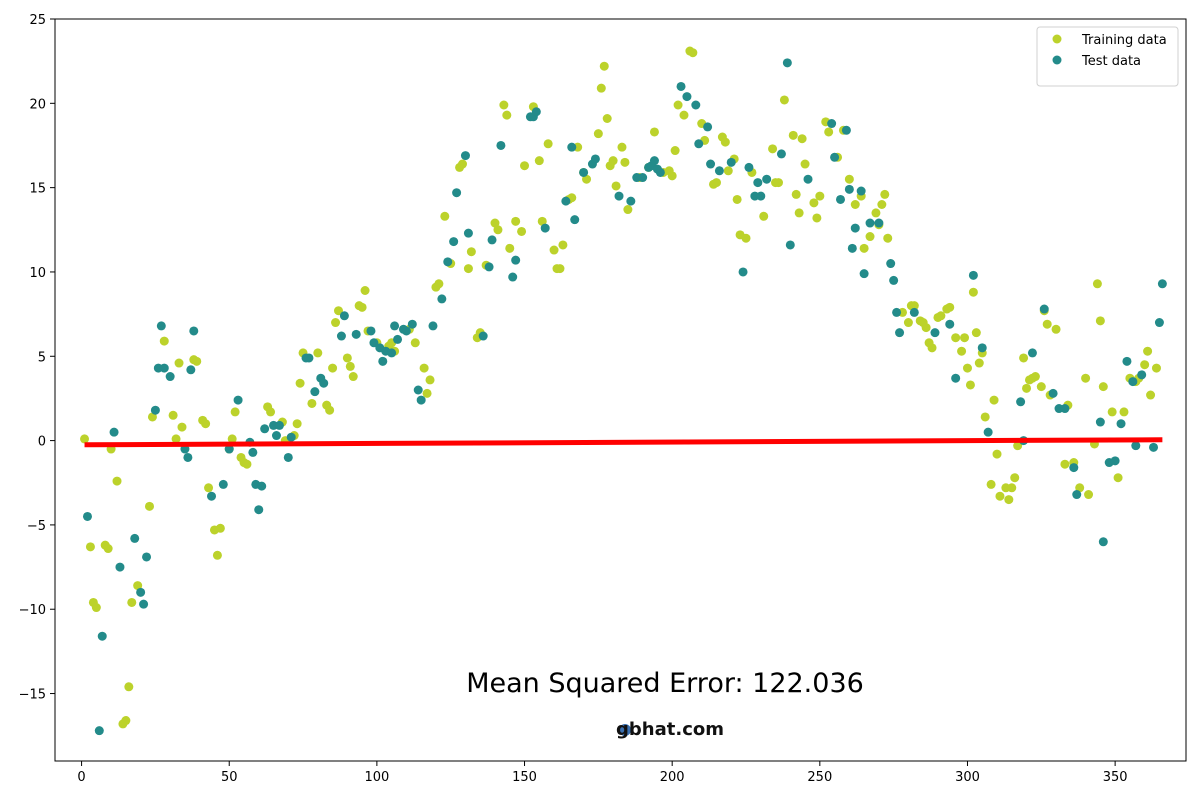 This screenshot has height=800, width=1200. I want to click on legend: Training data Test data, so click(1107, 56).